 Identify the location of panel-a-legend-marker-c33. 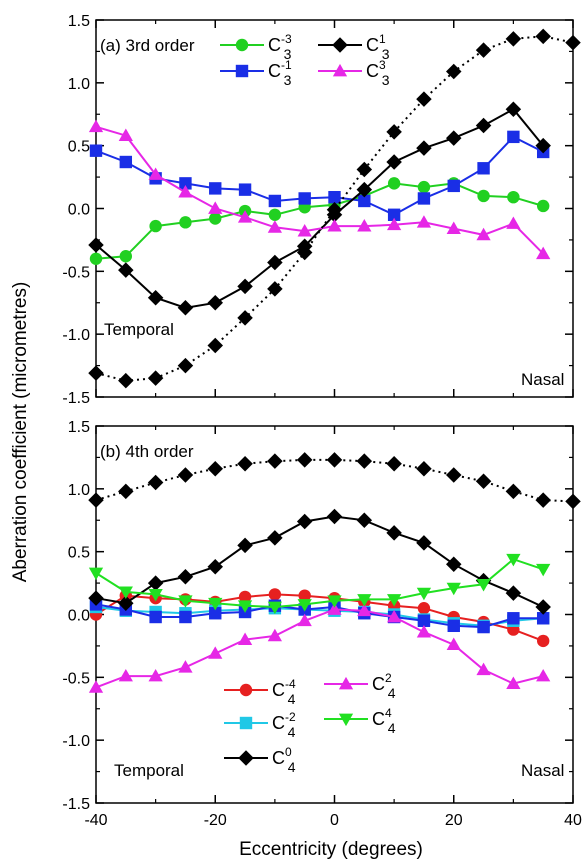
(340, 70).